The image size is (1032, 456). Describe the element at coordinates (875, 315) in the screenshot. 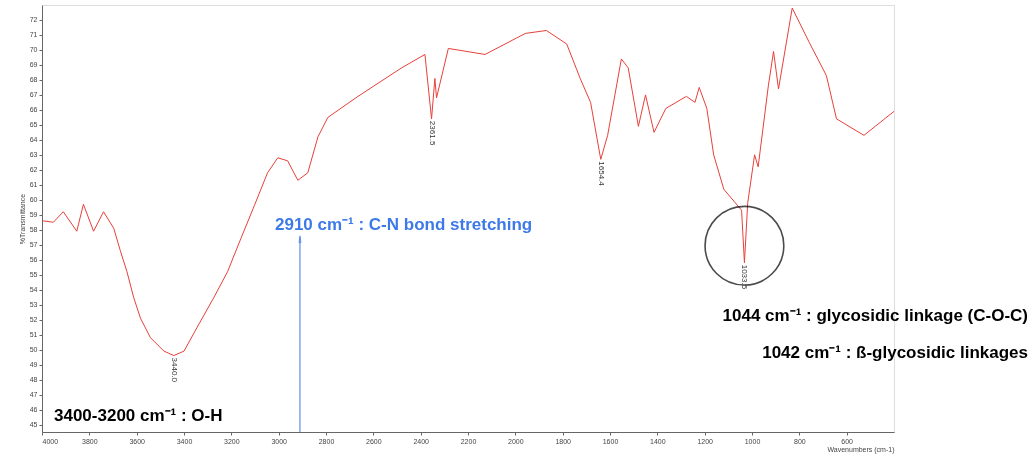

I see `annotation: 1044 cm⁻¹ : glycosidic linkage (C-O-C)` at that location.